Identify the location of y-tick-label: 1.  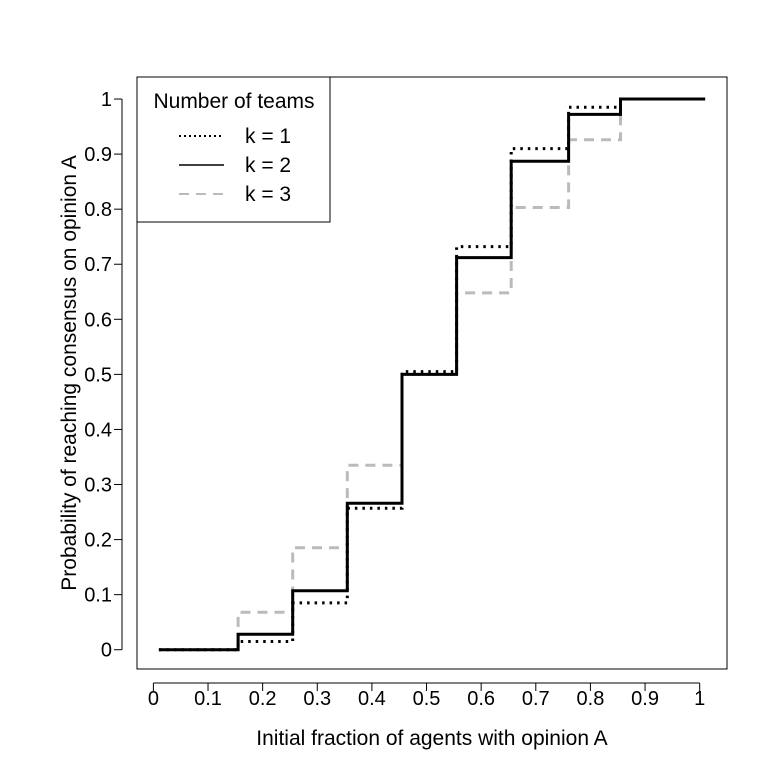
(106, 100).